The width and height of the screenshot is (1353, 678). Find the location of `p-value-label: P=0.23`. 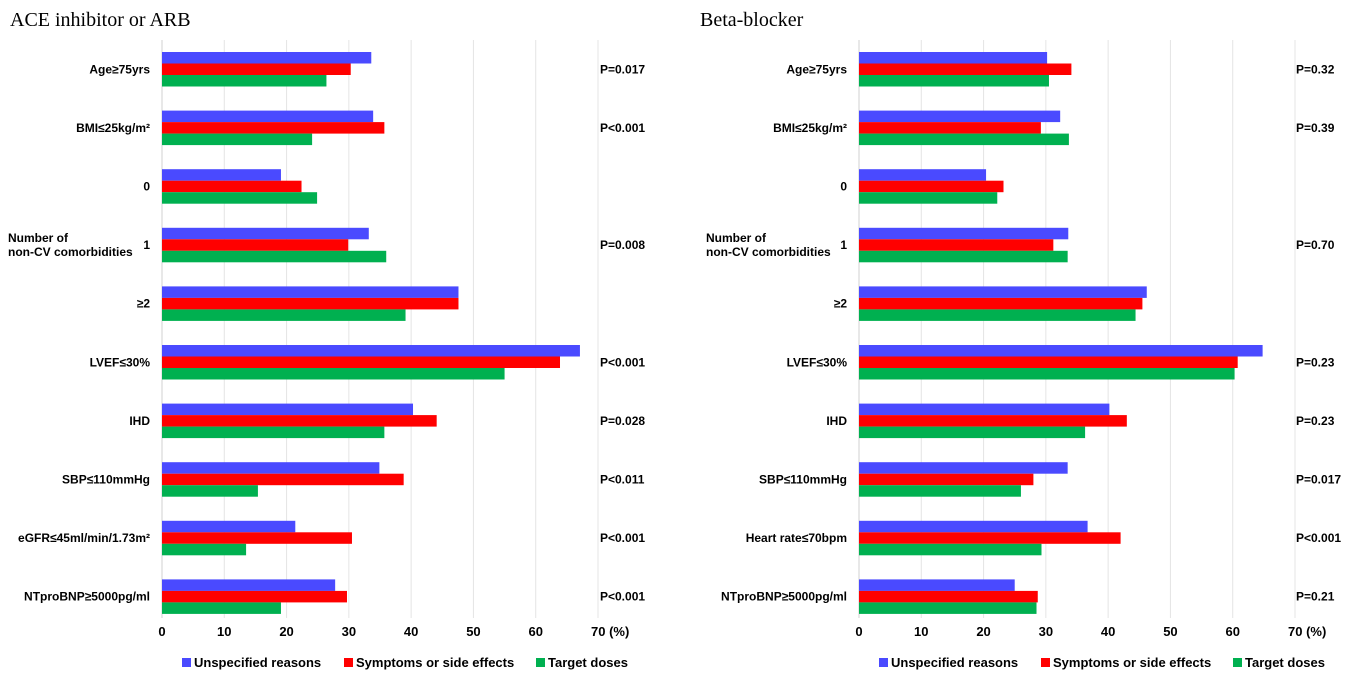

p-value-label: P=0.23 is located at coordinates (1315, 421).